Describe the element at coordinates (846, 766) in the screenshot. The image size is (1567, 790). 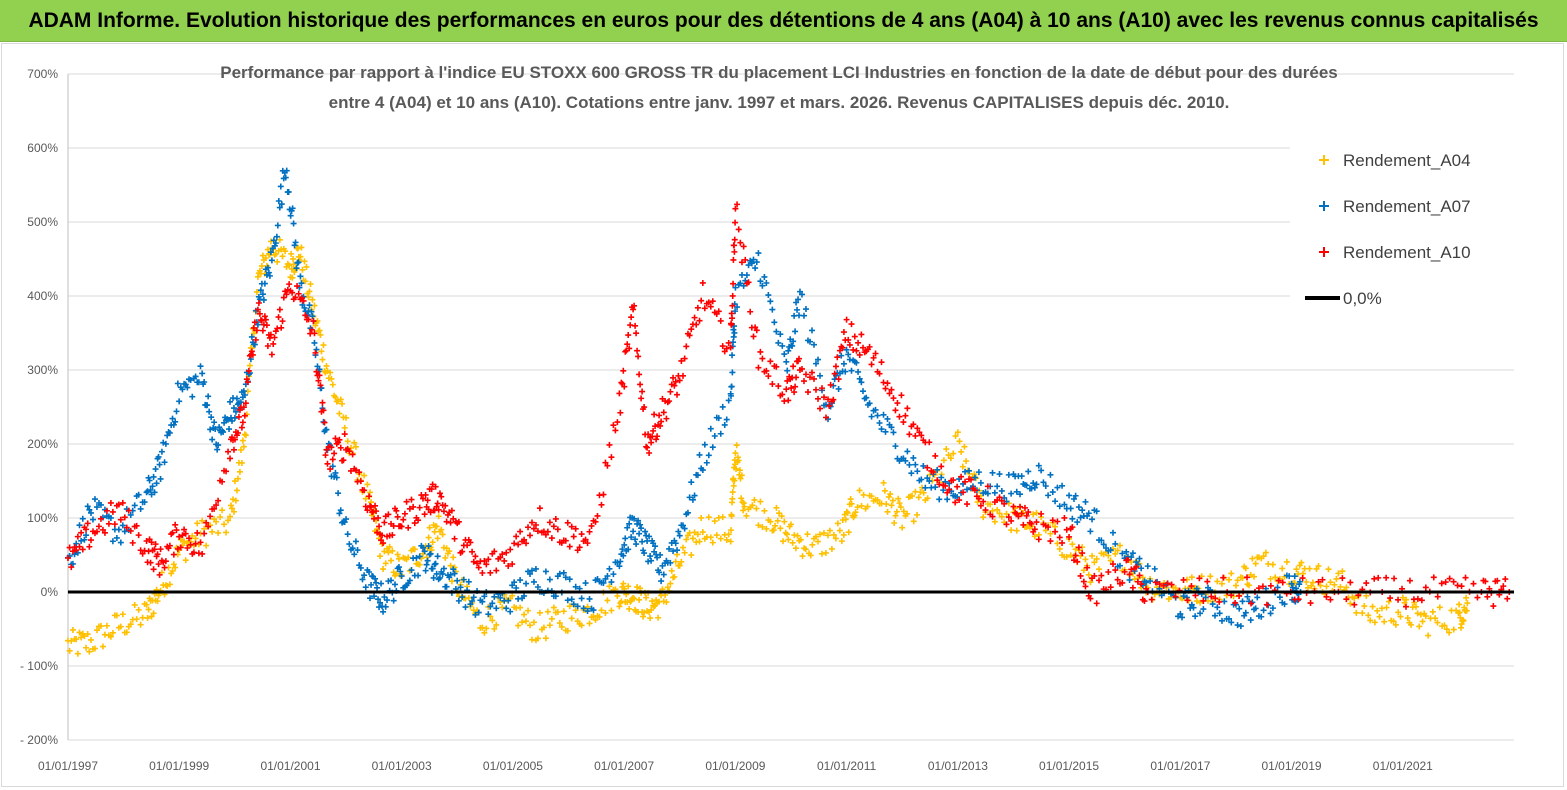
I see `x-tick-label: 01/01/2011` at that location.